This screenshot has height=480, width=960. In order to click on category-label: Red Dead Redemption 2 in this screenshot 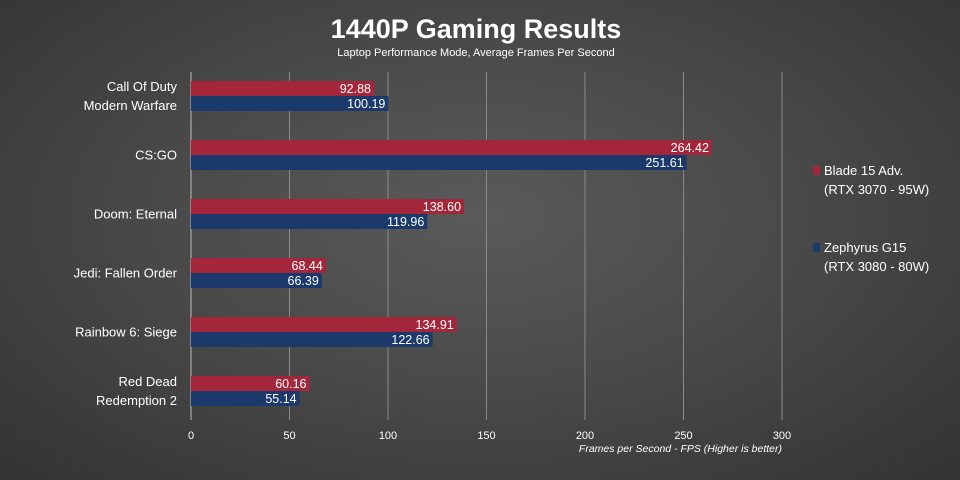, I will do `click(136, 391)`.